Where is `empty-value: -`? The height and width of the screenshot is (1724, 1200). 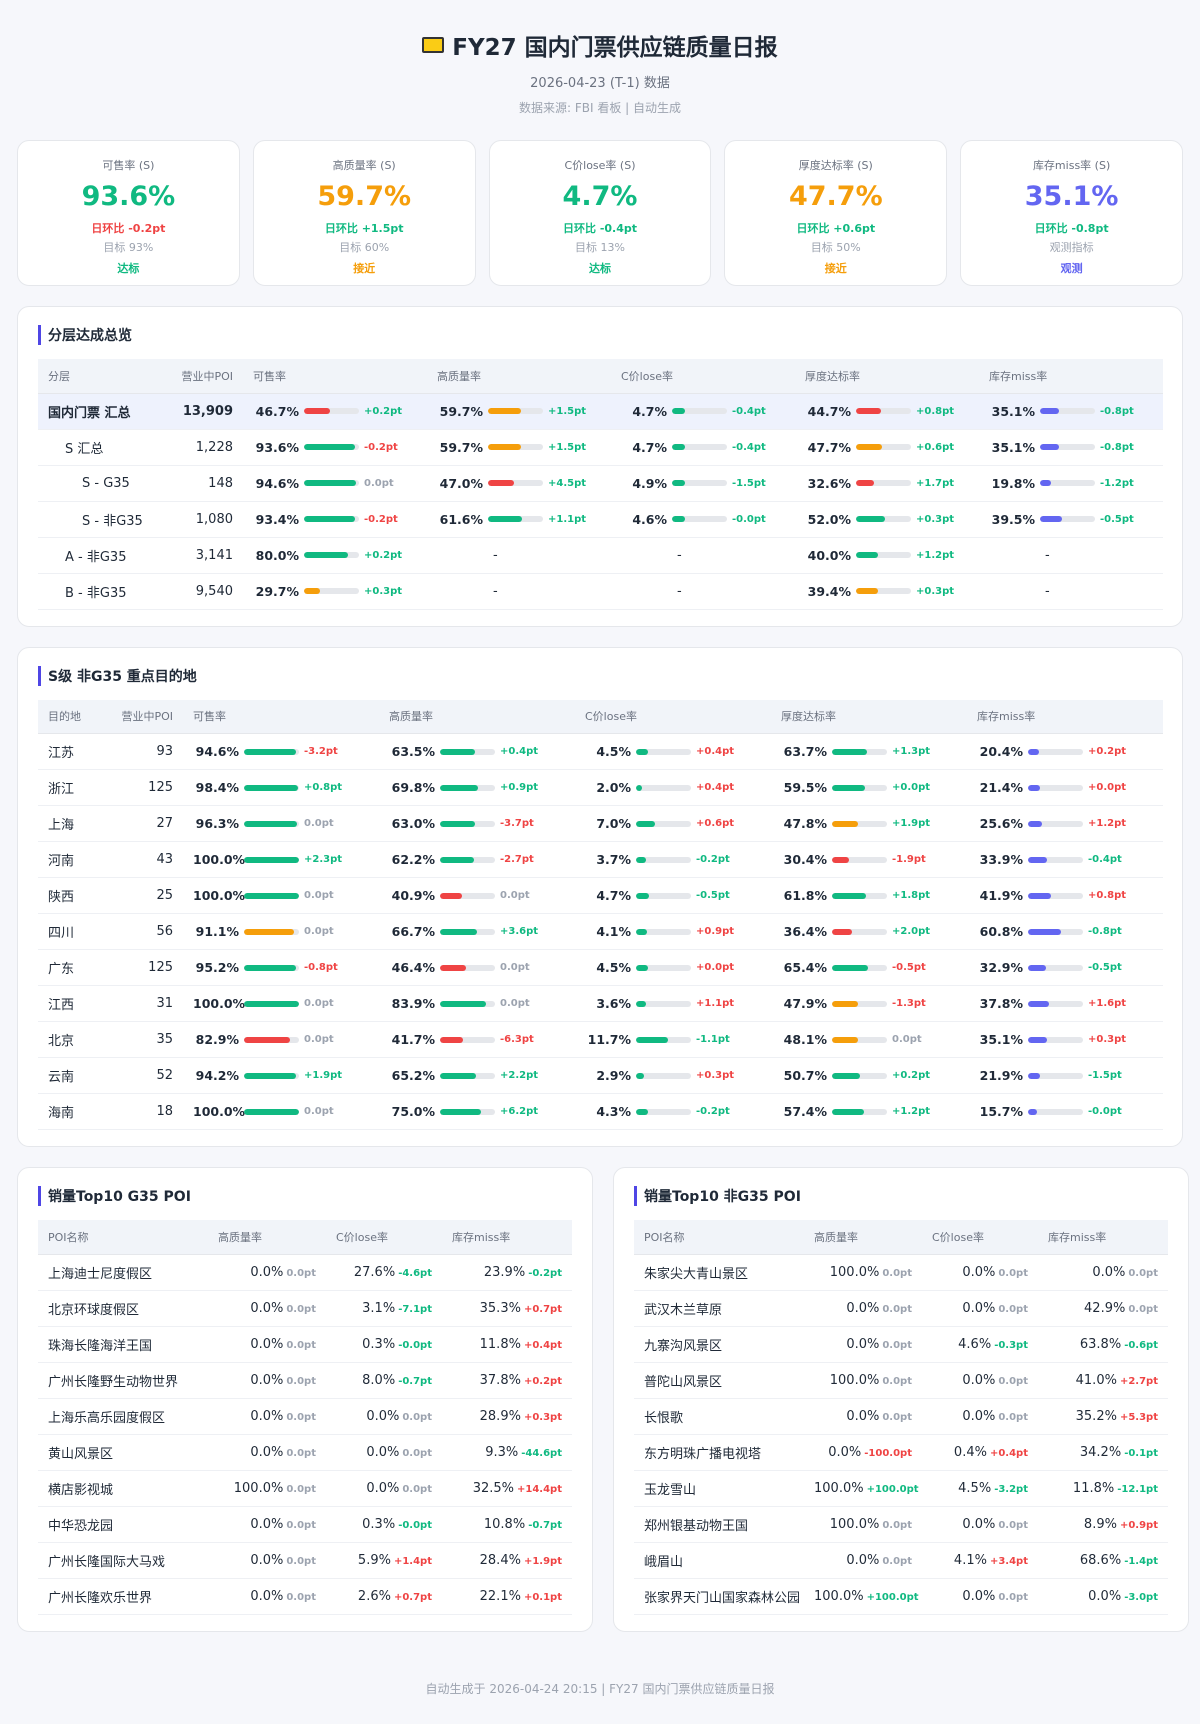 empty-value: - is located at coordinates (495, 555).